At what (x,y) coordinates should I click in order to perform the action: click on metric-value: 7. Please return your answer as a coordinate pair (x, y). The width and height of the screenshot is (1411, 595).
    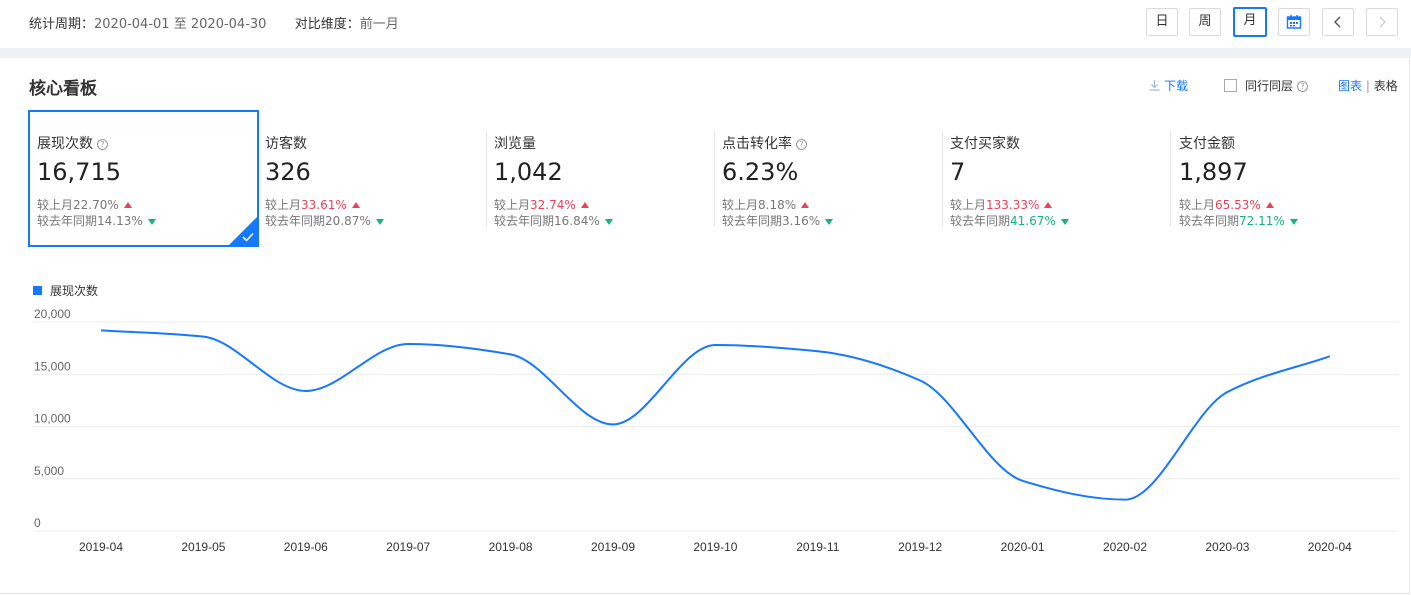
    Looking at the image, I should click on (958, 172).